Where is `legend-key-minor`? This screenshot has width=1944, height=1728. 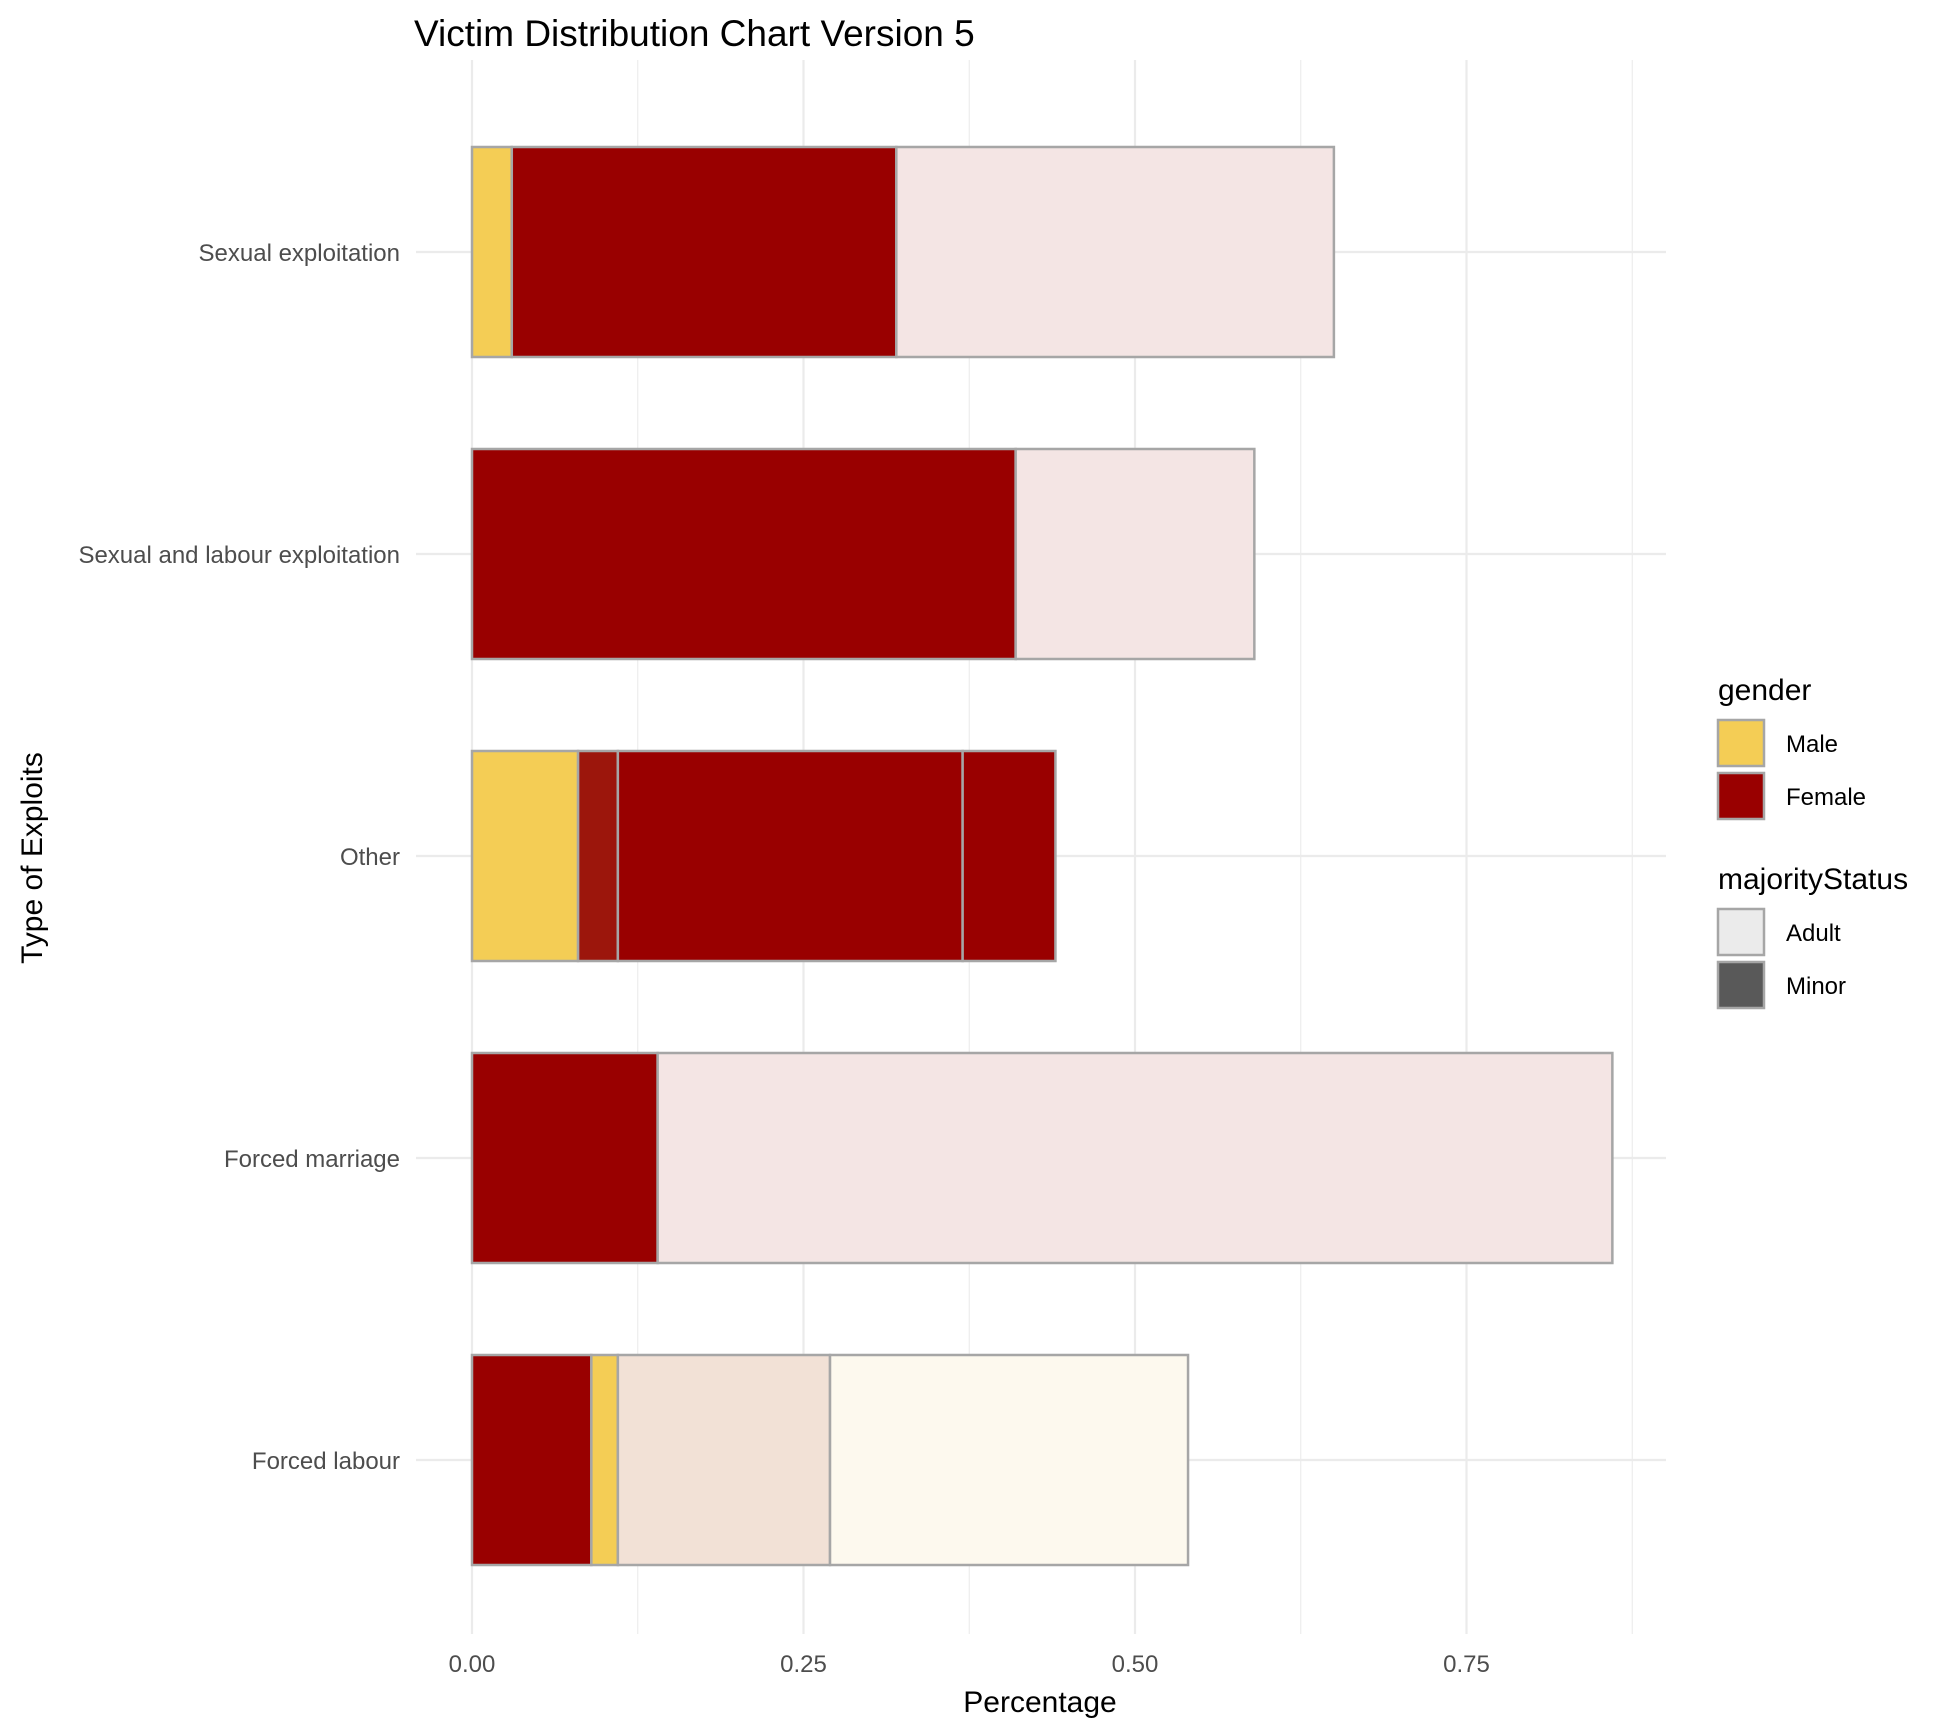 legend-key-minor is located at coordinates (1741, 985).